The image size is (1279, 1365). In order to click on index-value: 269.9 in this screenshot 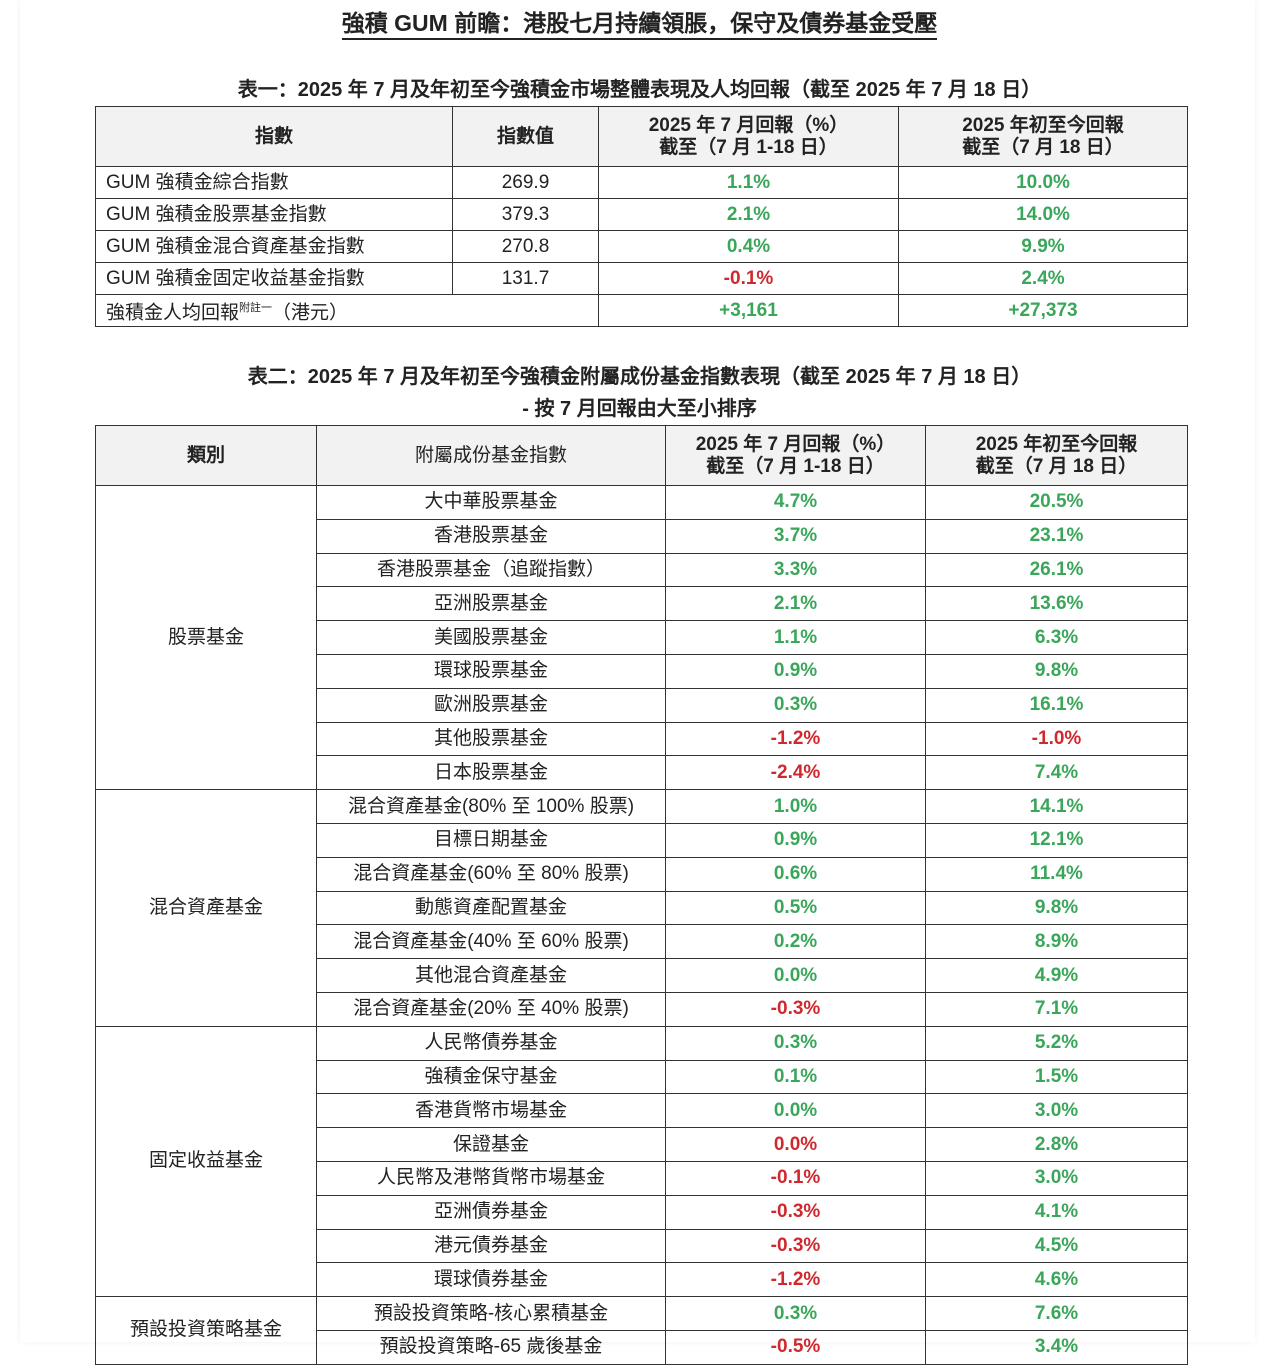, I will do `click(525, 182)`.